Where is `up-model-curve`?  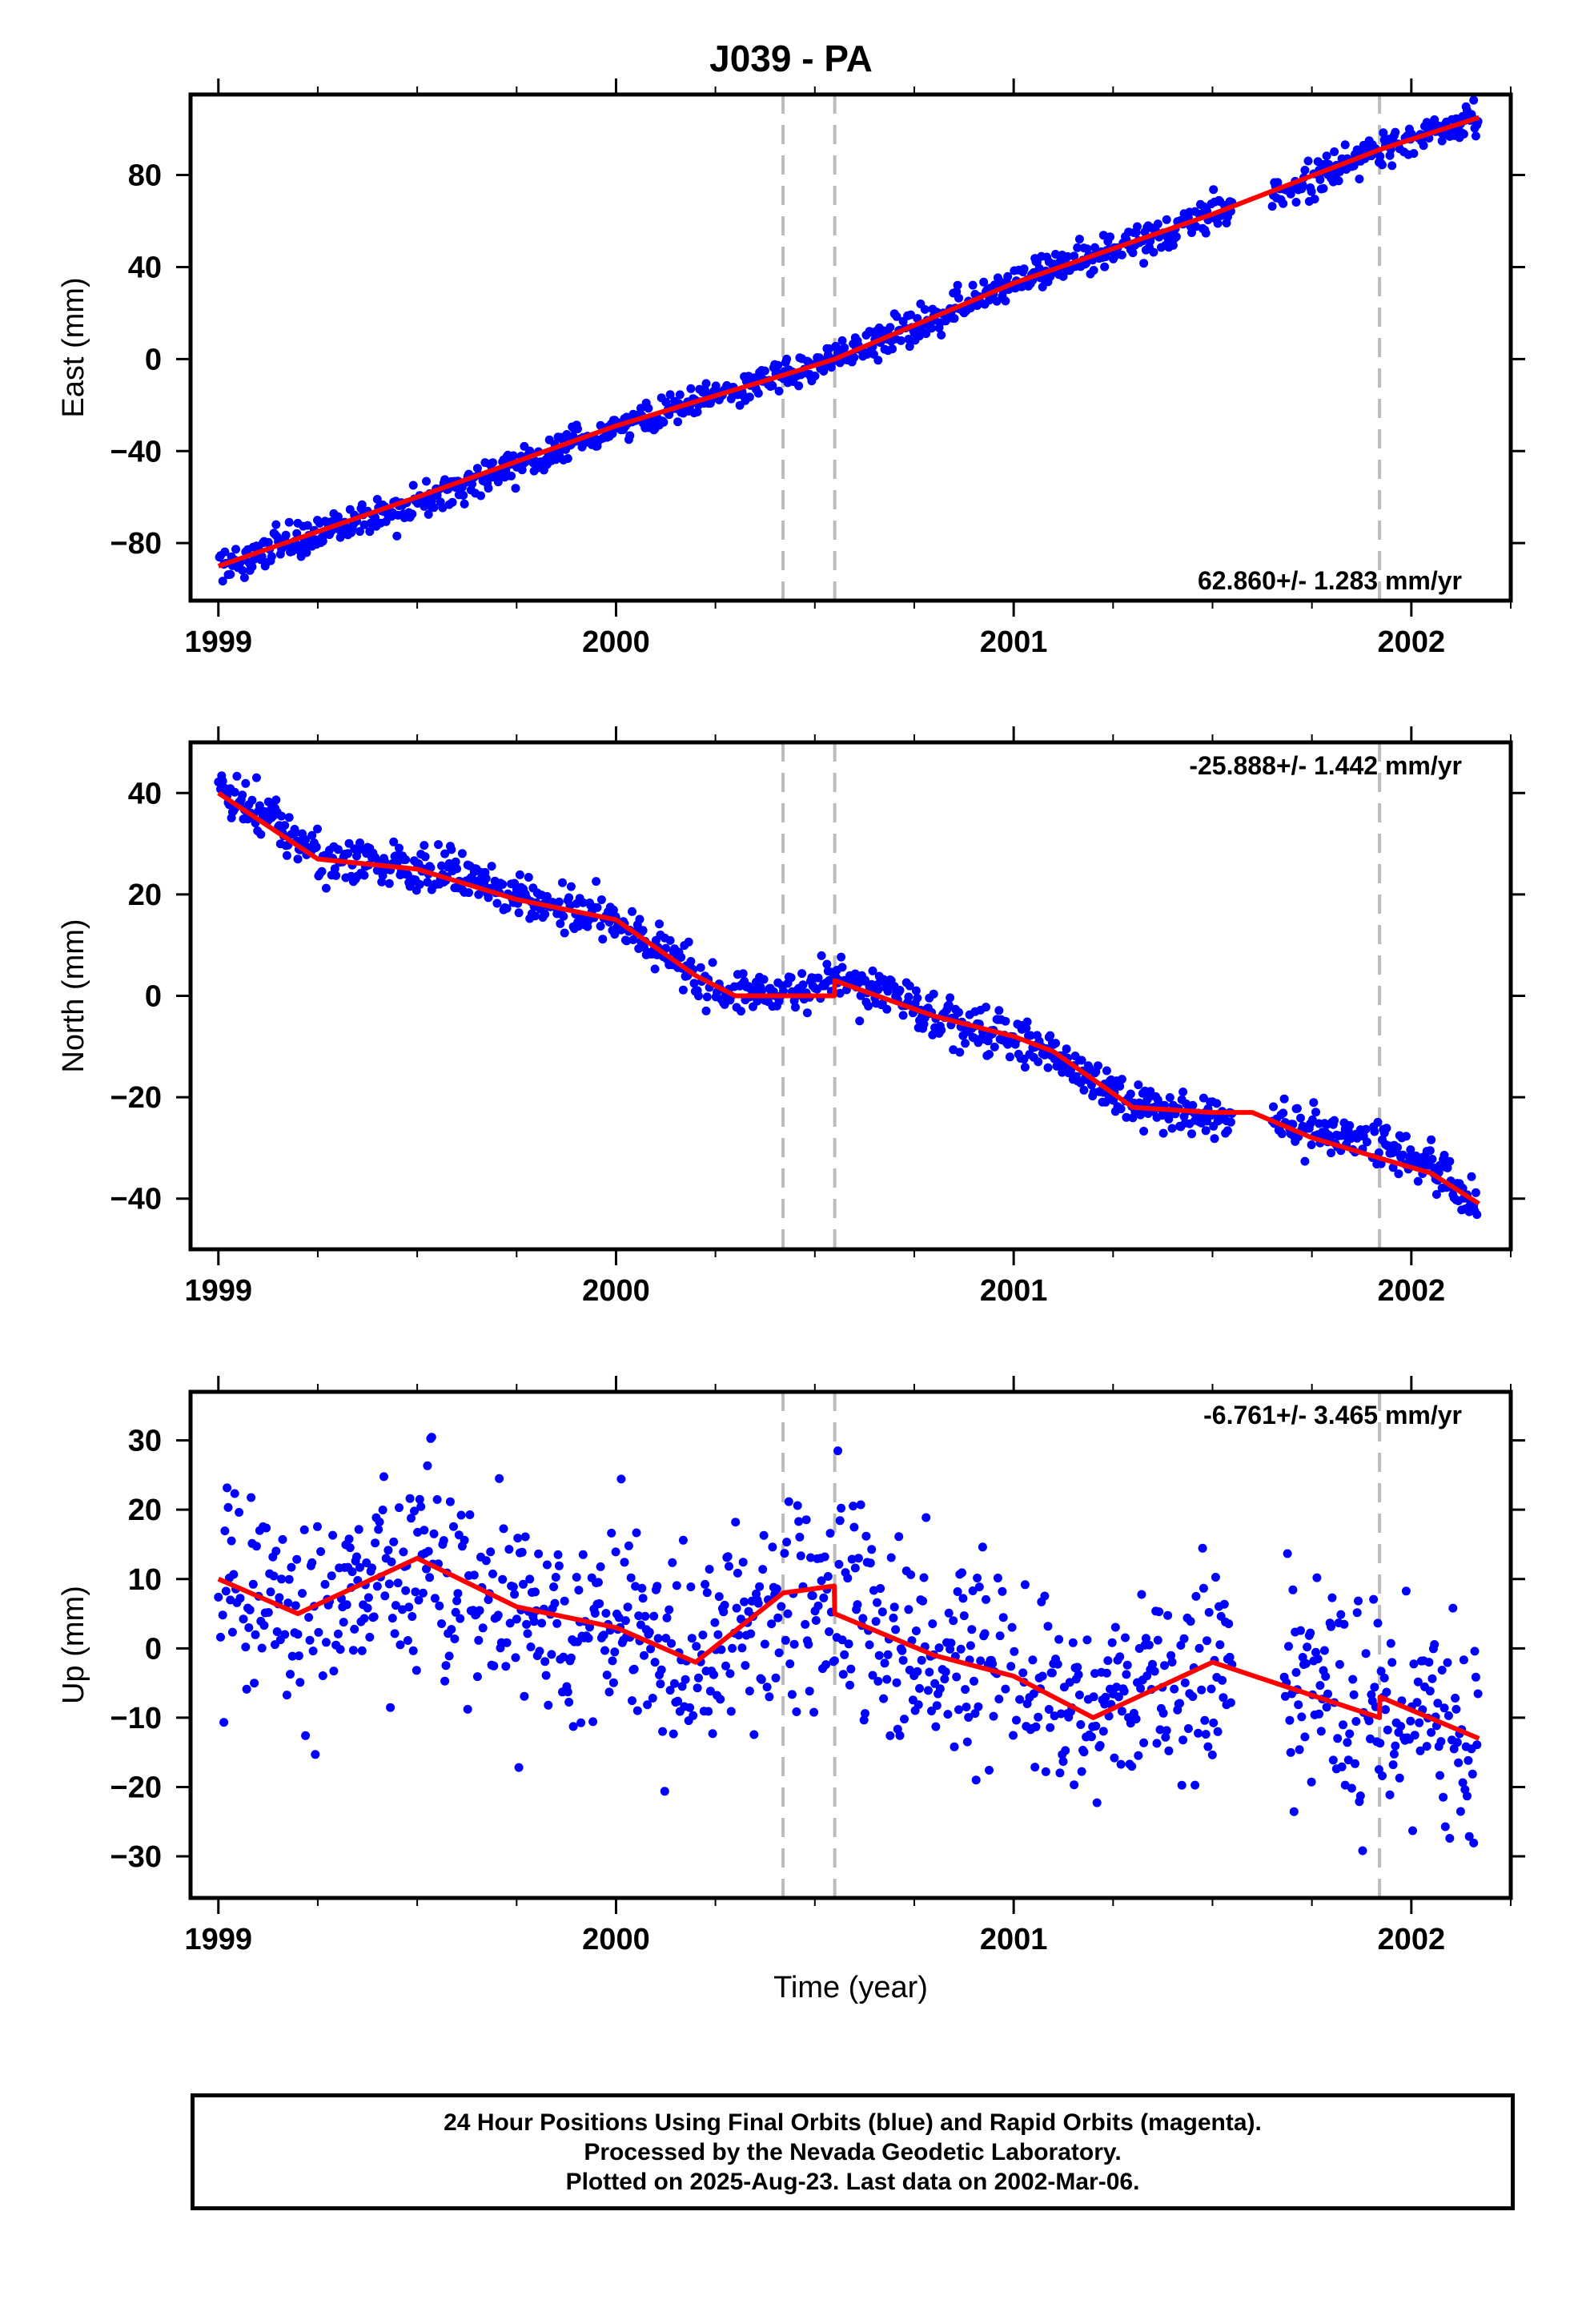 up-model-curve is located at coordinates (848, 1648).